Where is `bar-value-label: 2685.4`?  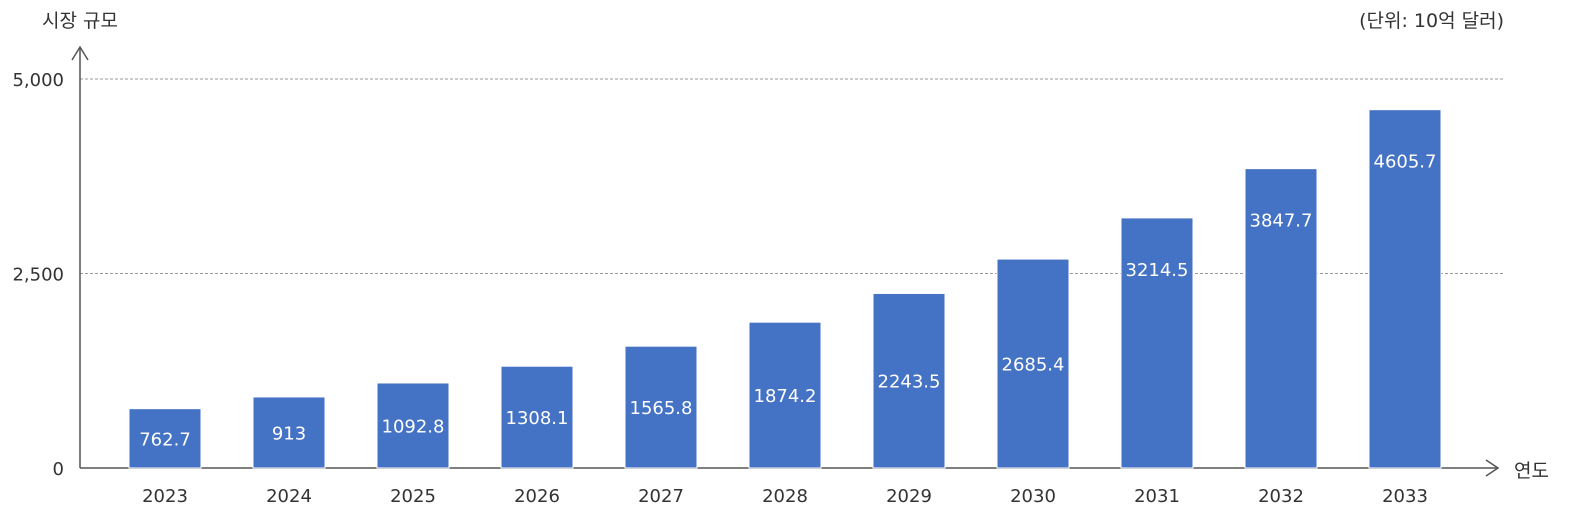
bar-value-label: 2685.4 is located at coordinates (1033, 365).